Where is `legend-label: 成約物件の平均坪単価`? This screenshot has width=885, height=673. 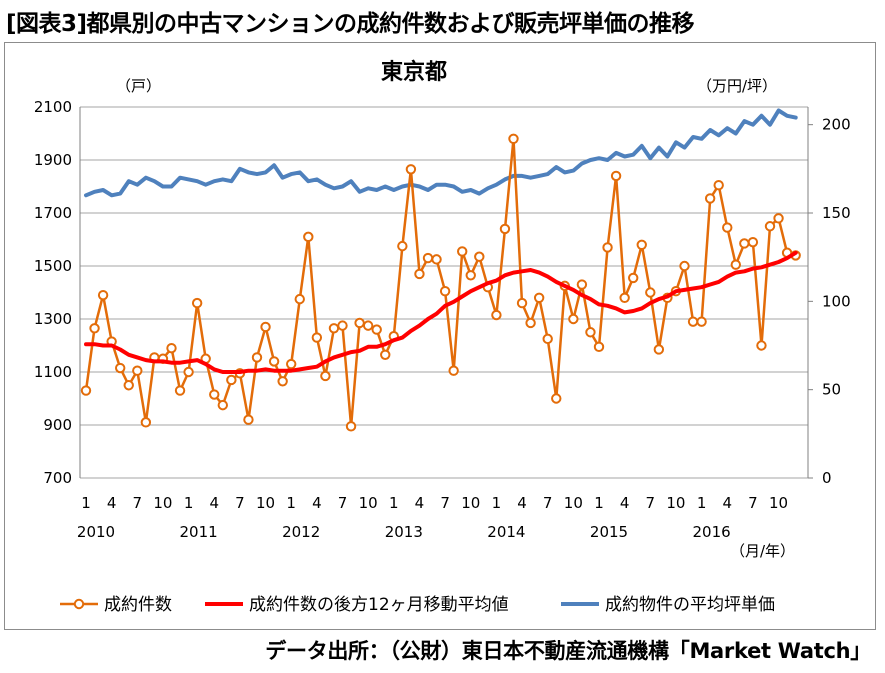 legend-label: 成約物件の平均坪単価 is located at coordinates (690, 605).